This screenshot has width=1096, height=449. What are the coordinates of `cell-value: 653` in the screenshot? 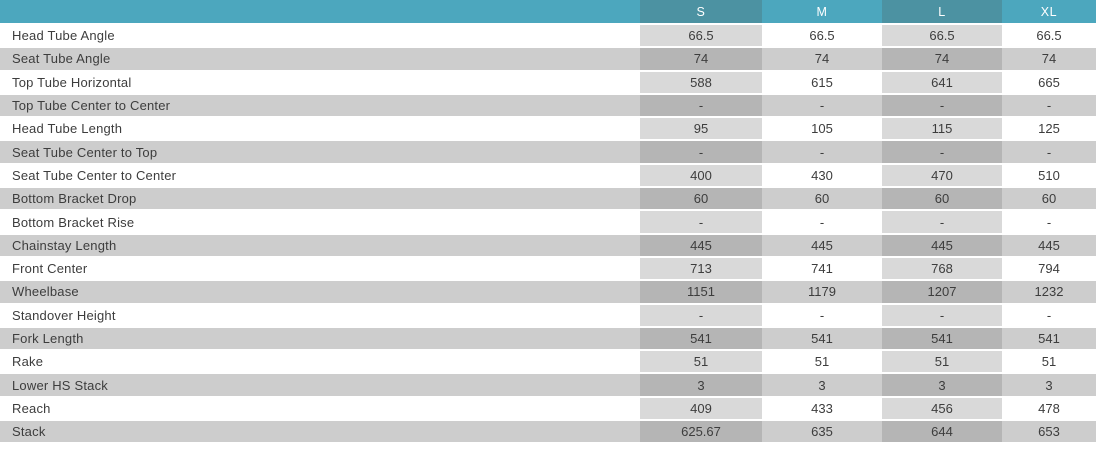 It's located at (1049, 433).